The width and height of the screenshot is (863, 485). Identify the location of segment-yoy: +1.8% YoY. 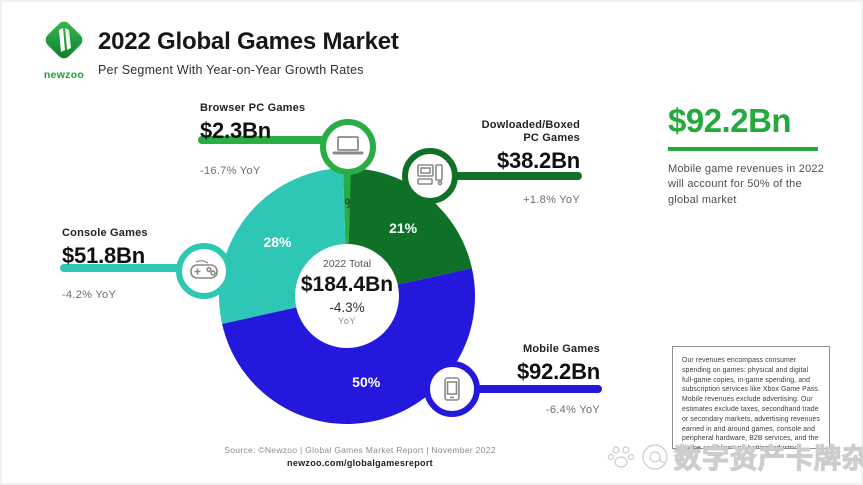
(551, 200).